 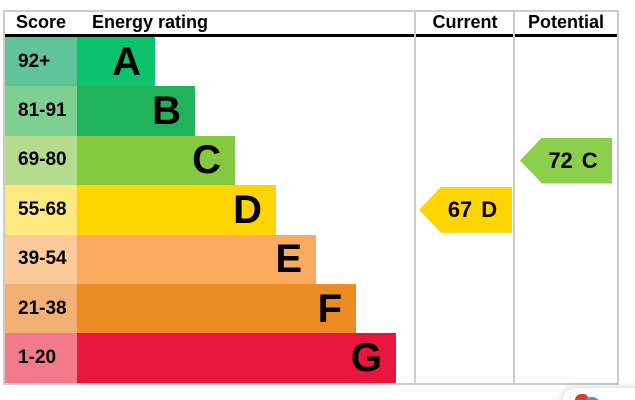 I want to click on current-column-divider, so click(x=415, y=197).